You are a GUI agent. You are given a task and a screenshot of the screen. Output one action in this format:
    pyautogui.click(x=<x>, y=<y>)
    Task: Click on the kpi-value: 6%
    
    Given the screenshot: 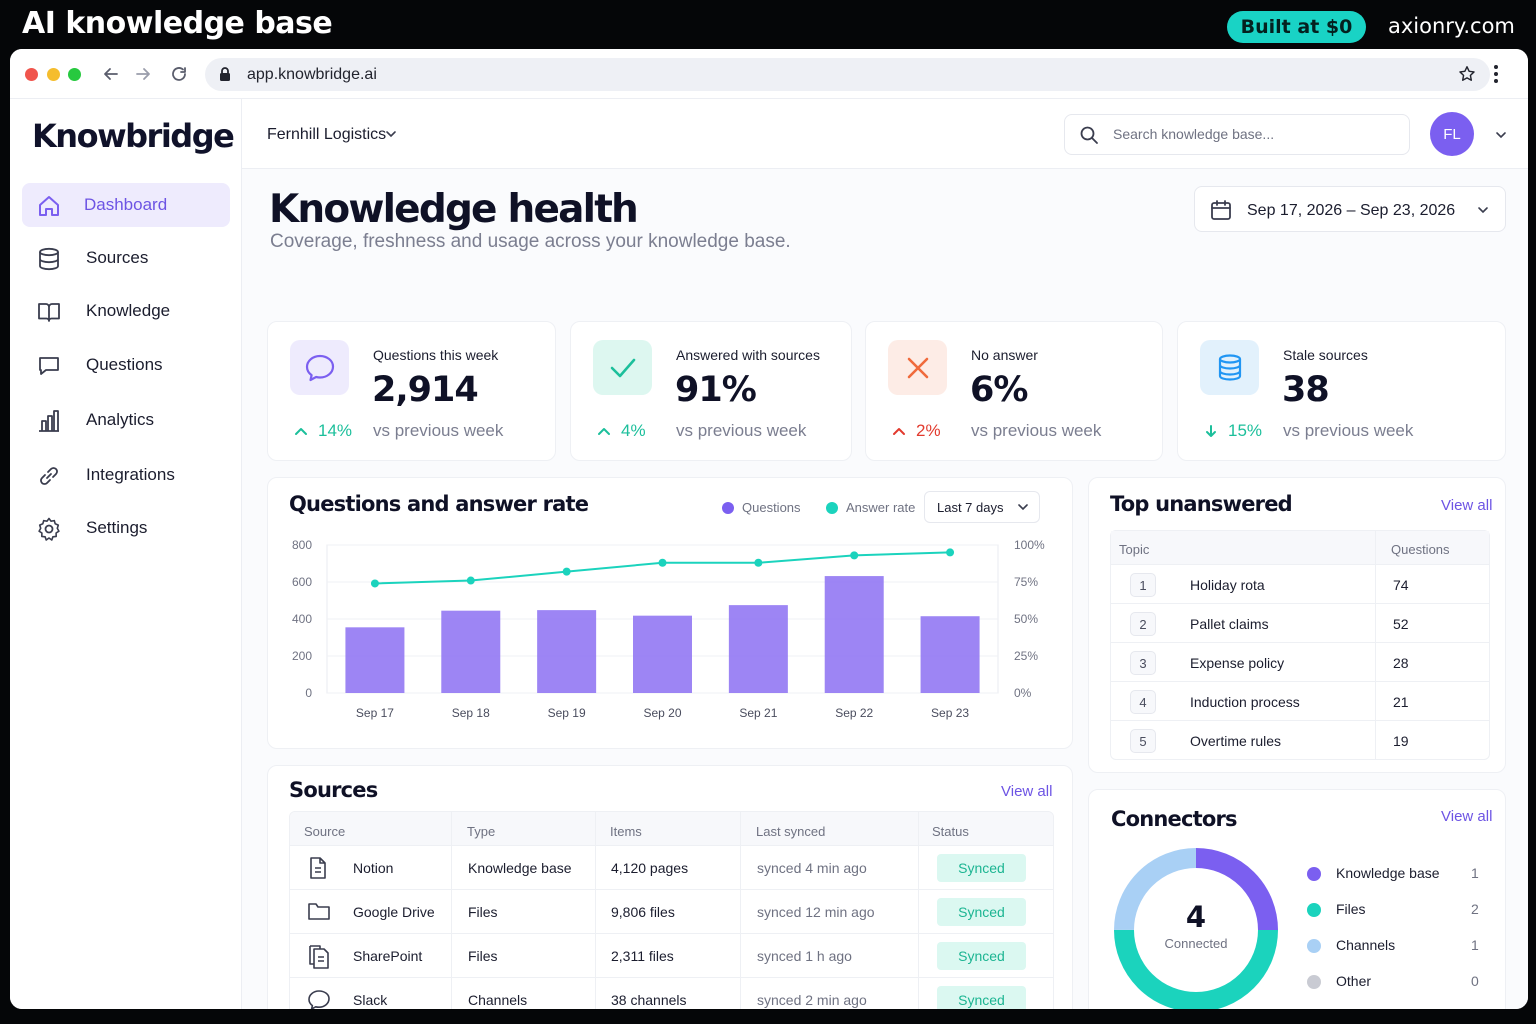 What is the action you would take?
    pyautogui.click(x=999, y=390)
    